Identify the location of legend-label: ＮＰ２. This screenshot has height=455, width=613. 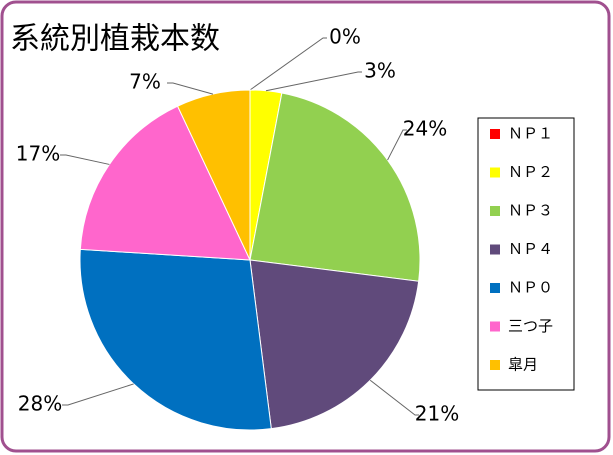
(530, 172).